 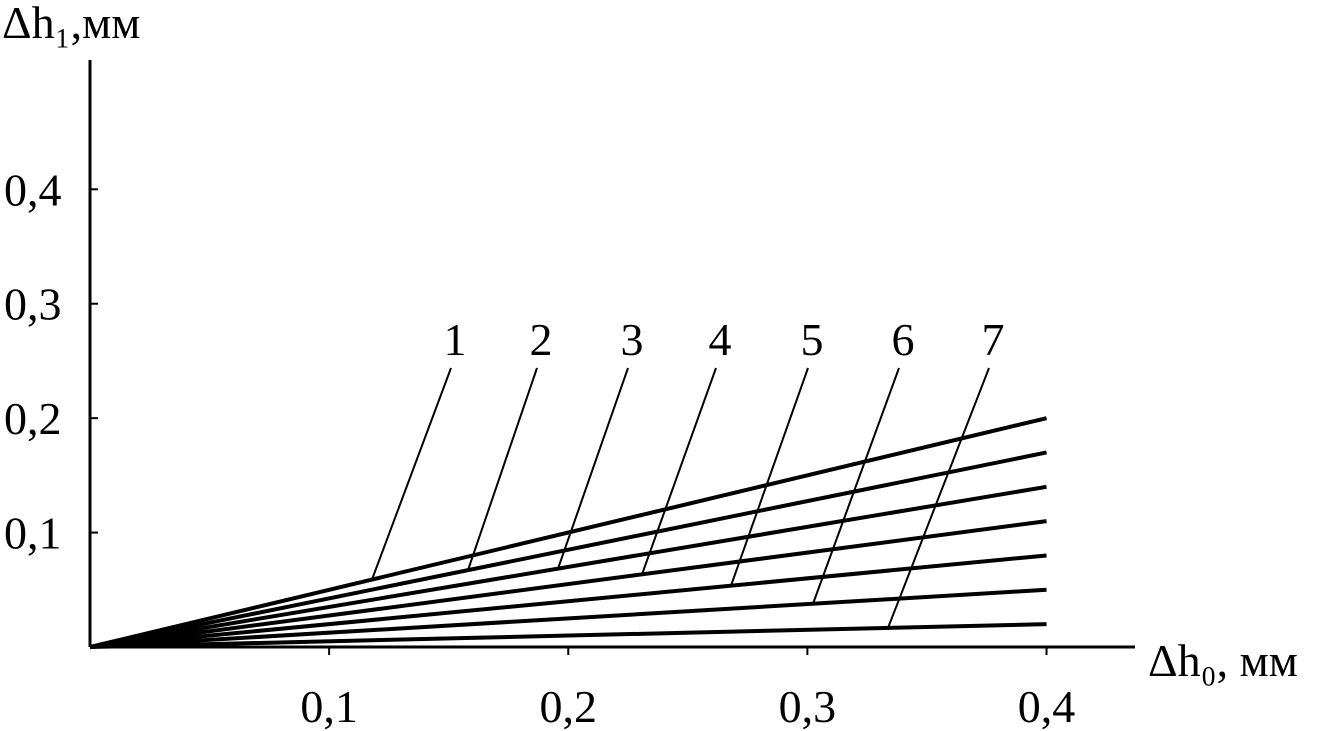 I want to click on y-axis-label: Δh₁,мм, so click(x=71, y=24).